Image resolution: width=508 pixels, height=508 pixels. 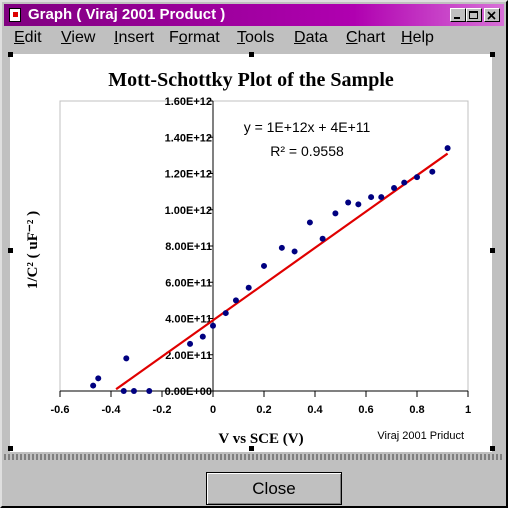 I want to click on resize-handle-left, so click(x=10, y=250).